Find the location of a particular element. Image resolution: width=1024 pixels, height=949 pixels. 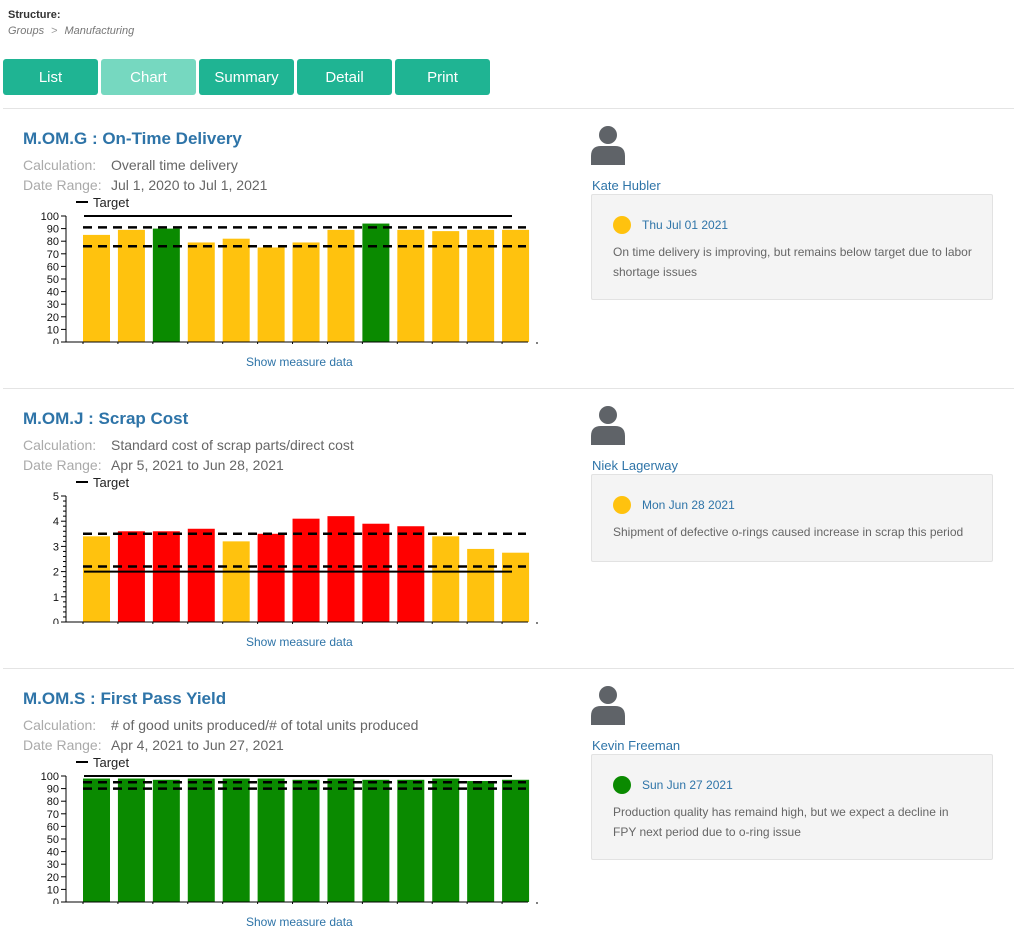

breadcrumb-groups: Groups is located at coordinates (26, 31).